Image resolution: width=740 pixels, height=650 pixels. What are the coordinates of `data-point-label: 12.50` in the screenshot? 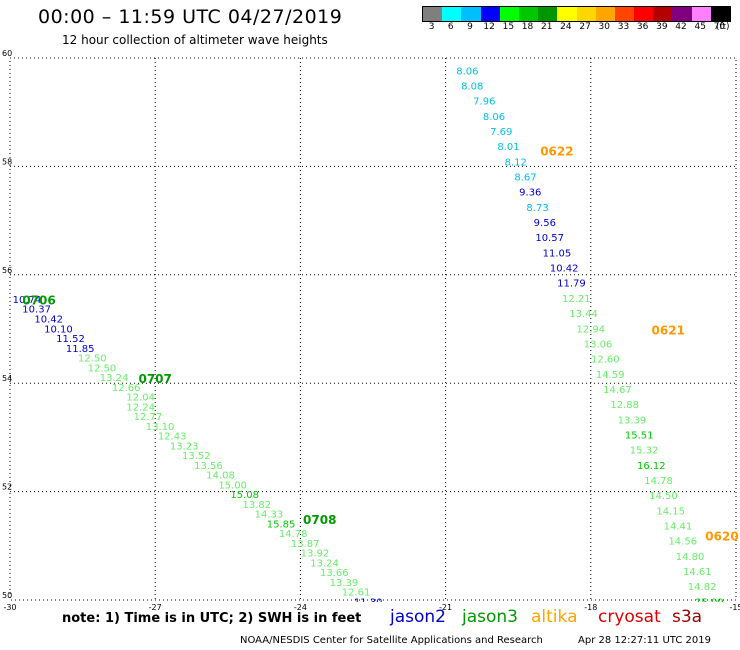 It's located at (92, 359).